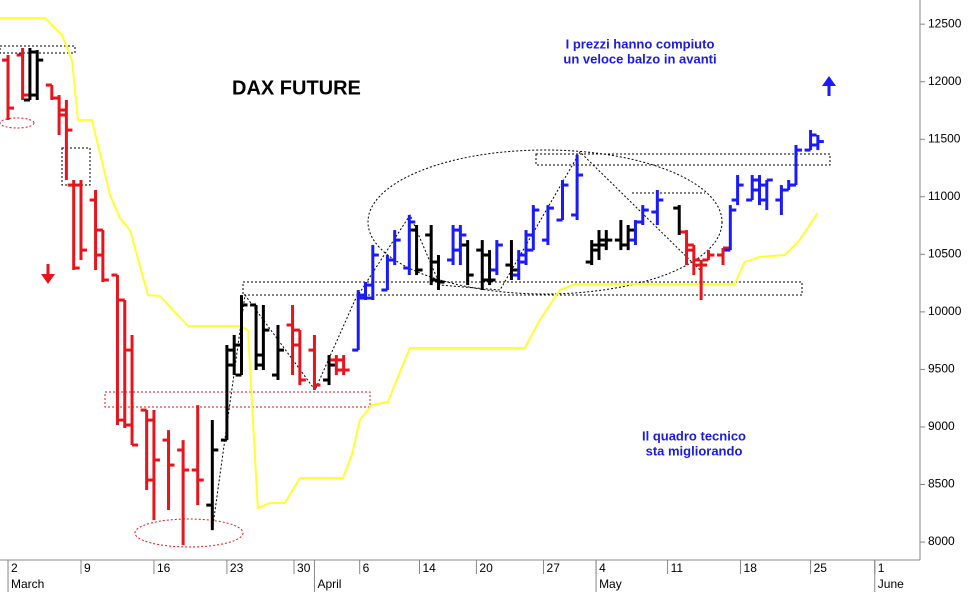  Describe the element at coordinates (430, 568) in the screenshot. I see `x-tick-label: 14` at that location.